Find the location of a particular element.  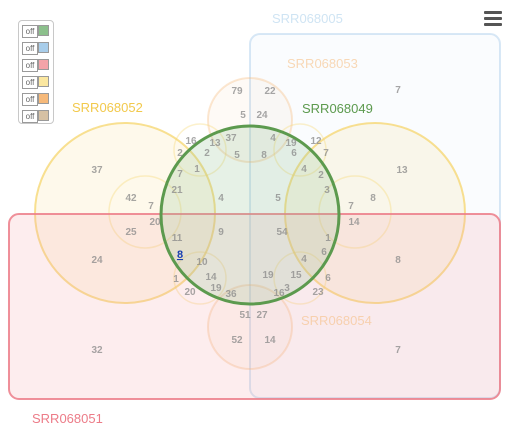

legend-item-5: off is located at coordinates (36, 116).